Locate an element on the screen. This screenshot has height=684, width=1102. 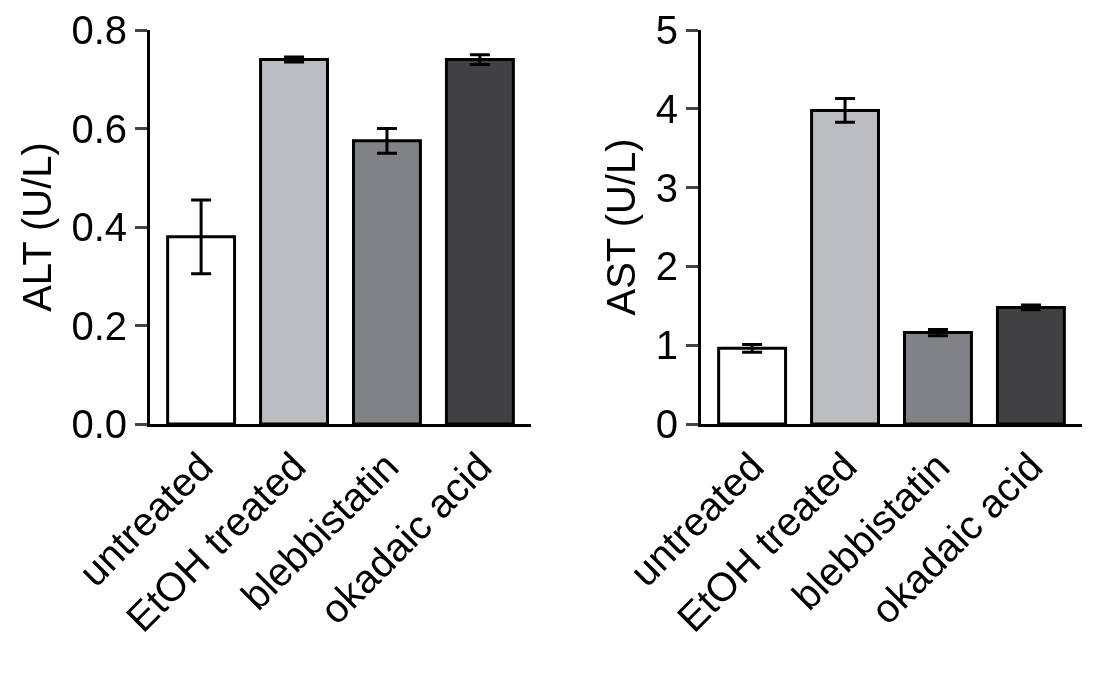
y-axis-title: AST (U/L) is located at coordinates (621, 227).